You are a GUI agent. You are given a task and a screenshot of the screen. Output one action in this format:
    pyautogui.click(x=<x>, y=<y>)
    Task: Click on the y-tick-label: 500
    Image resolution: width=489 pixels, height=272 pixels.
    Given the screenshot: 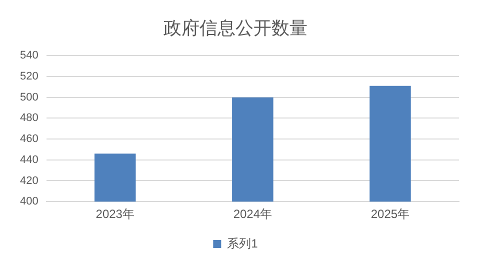 What is the action you would take?
    pyautogui.click(x=29, y=97)
    